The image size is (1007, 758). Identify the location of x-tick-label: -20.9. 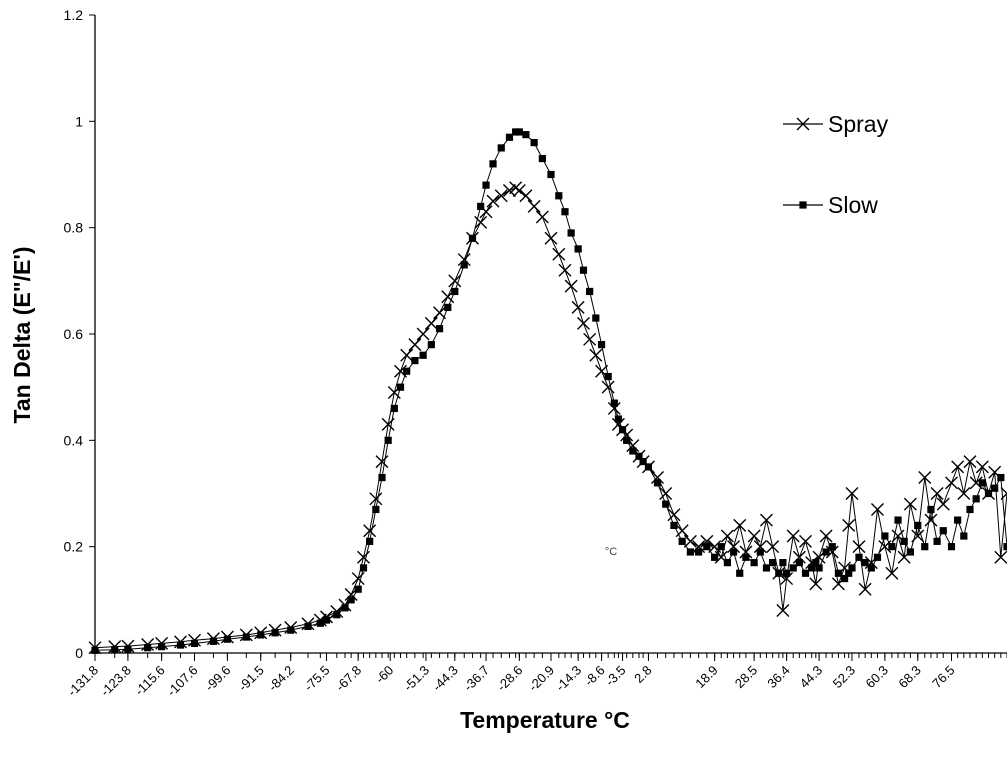
(542, 679).